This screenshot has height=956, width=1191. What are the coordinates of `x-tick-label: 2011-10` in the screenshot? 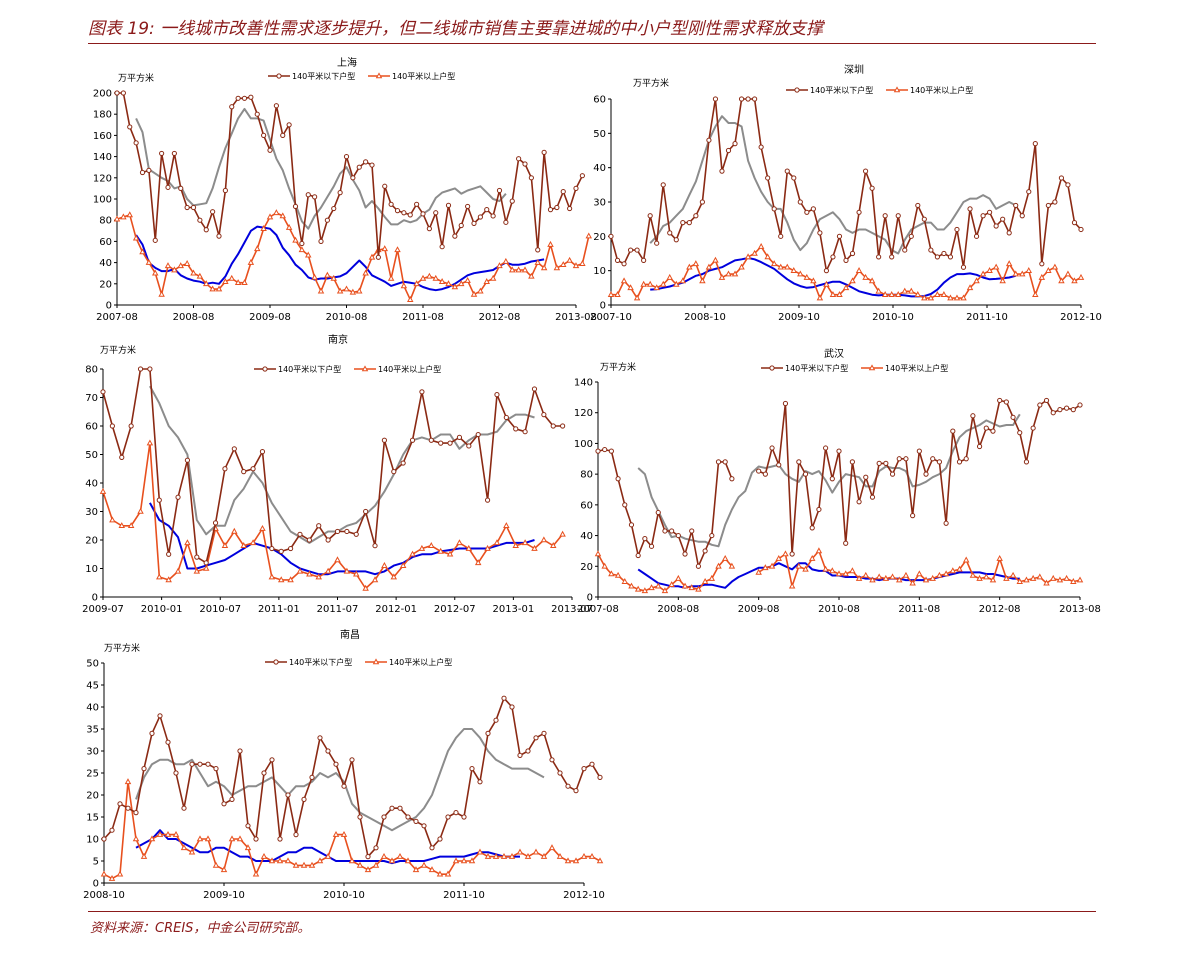 It's located at (987, 317).